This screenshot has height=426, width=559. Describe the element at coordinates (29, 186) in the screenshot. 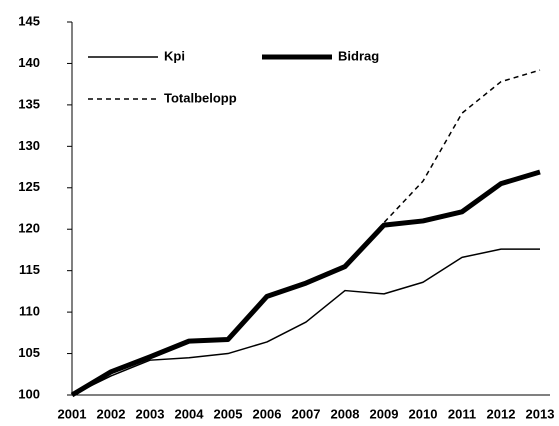

I see `y-tick-label: 125` at that location.